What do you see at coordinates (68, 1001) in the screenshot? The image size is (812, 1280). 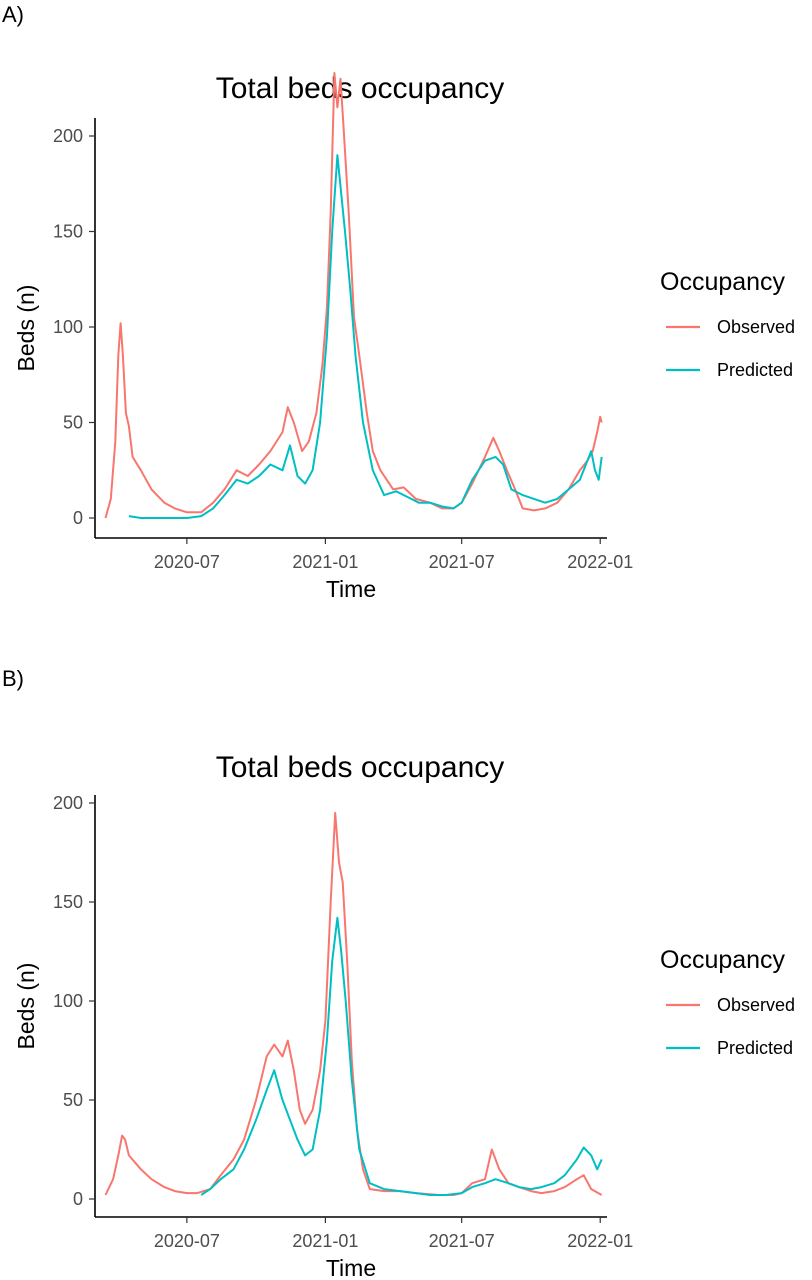 I see `chart-2-y-tick-label: 100` at bounding box center [68, 1001].